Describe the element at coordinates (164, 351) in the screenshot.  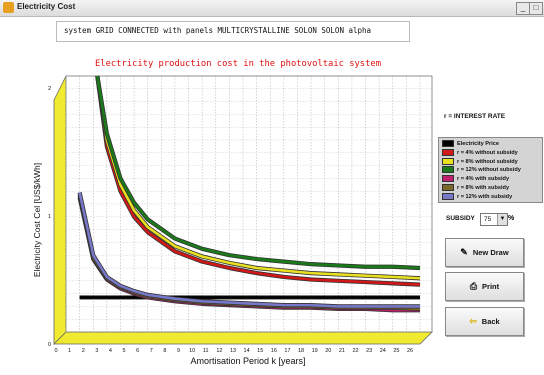
I see `x-tick-label: 8` at that location.